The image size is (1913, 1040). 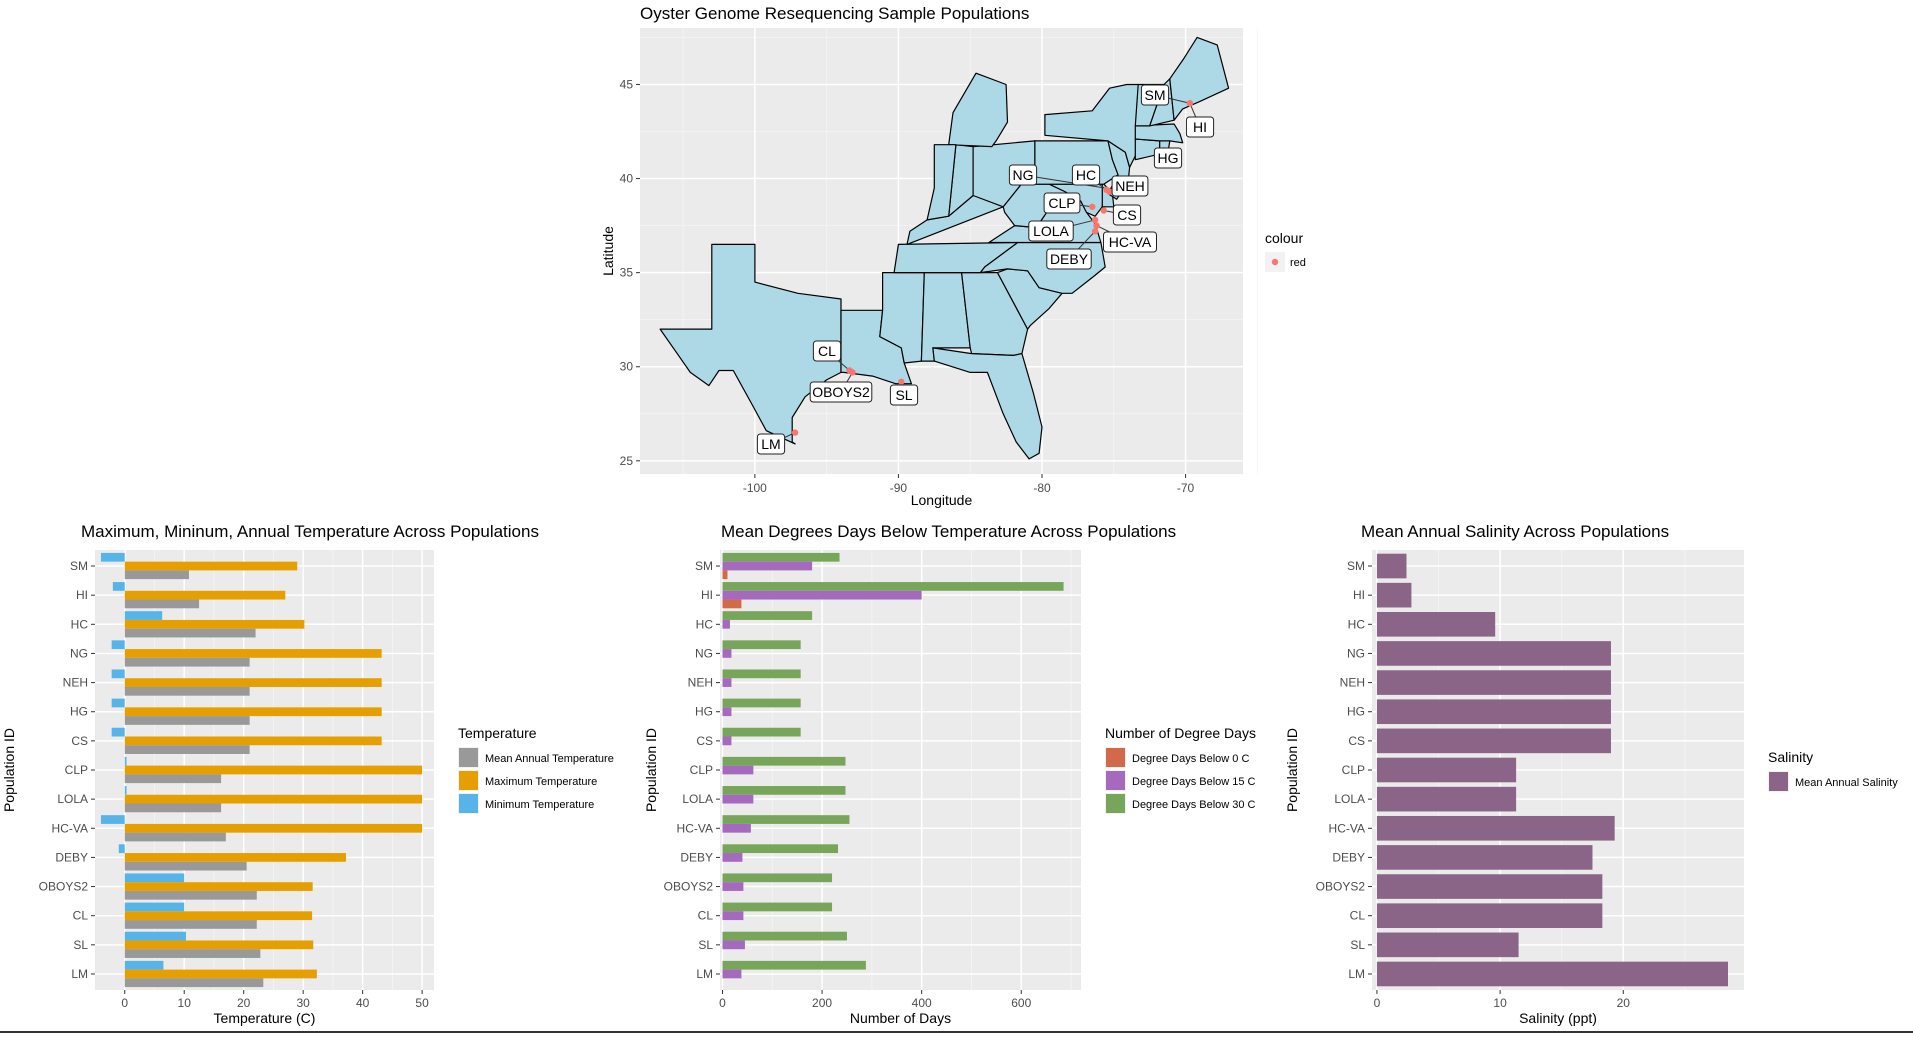 I want to click on degree-days-legend-title: Number of Degree Days, so click(x=1180, y=733).